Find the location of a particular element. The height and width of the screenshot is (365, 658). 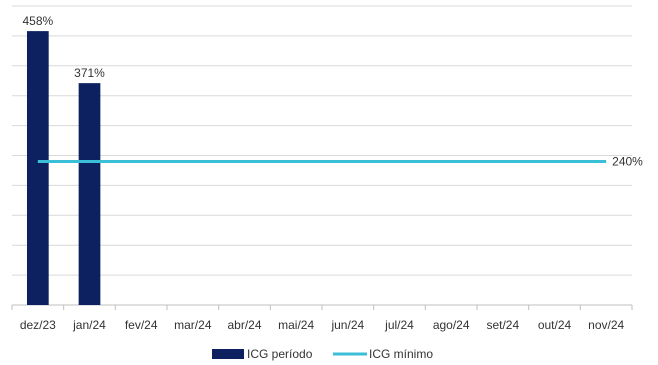

x-tick-label: nov/24 is located at coordinates (606, 325).